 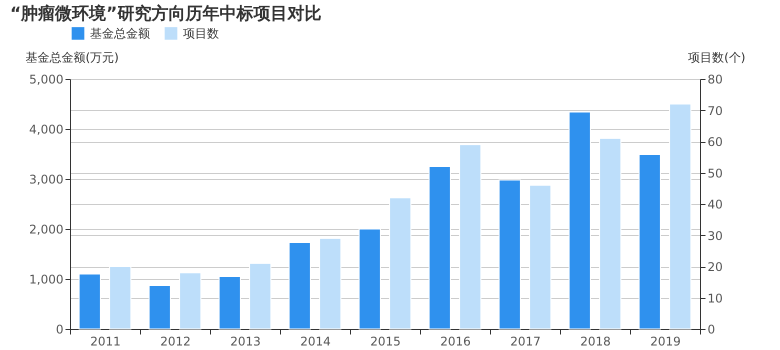 I want to click on legend-label: 项目数, so click(x=201, y=33).